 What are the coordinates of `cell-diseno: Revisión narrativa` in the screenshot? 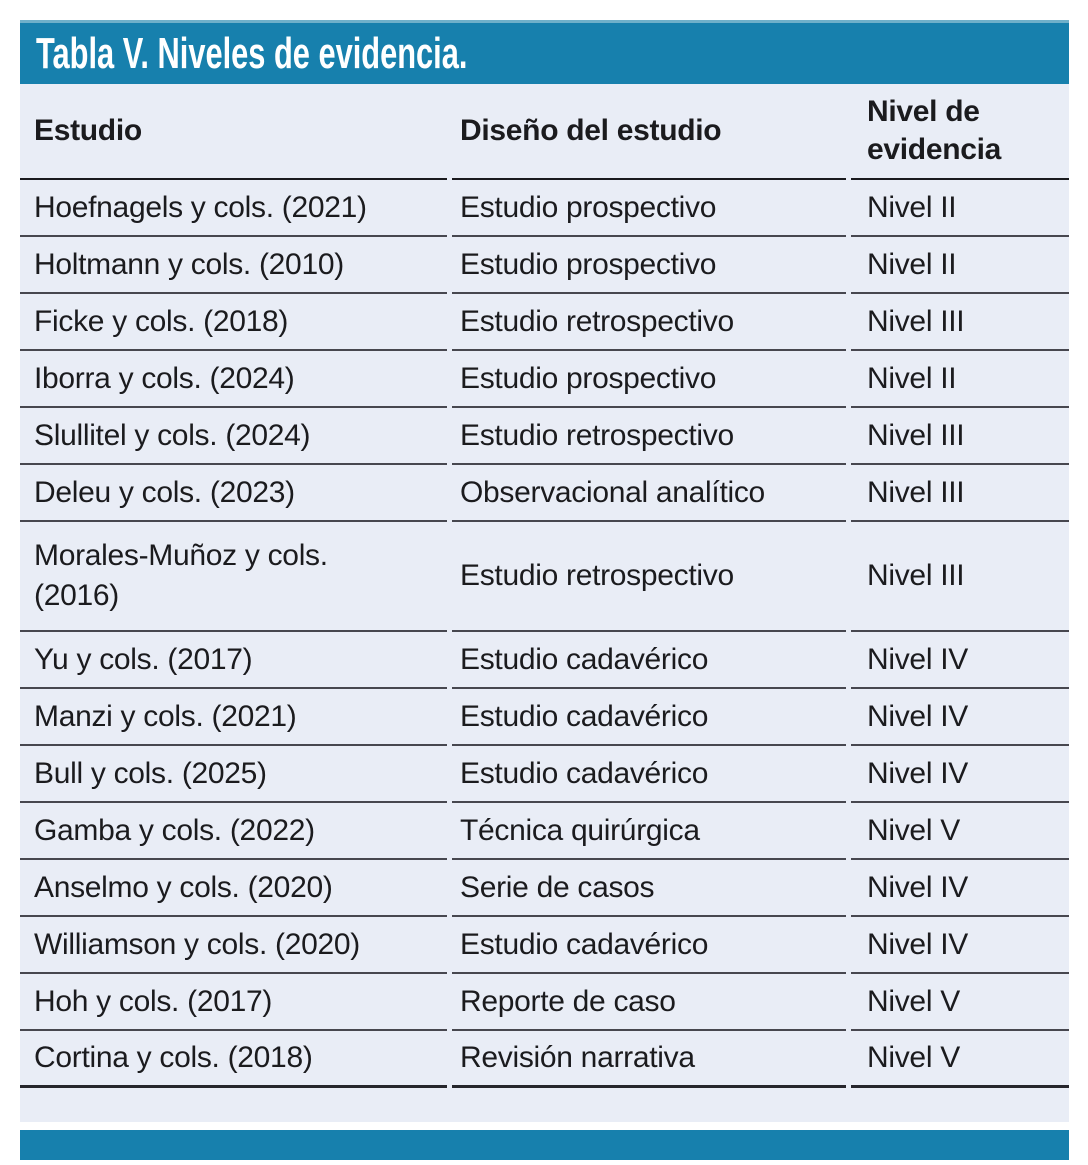 It's located at (649, 1059).